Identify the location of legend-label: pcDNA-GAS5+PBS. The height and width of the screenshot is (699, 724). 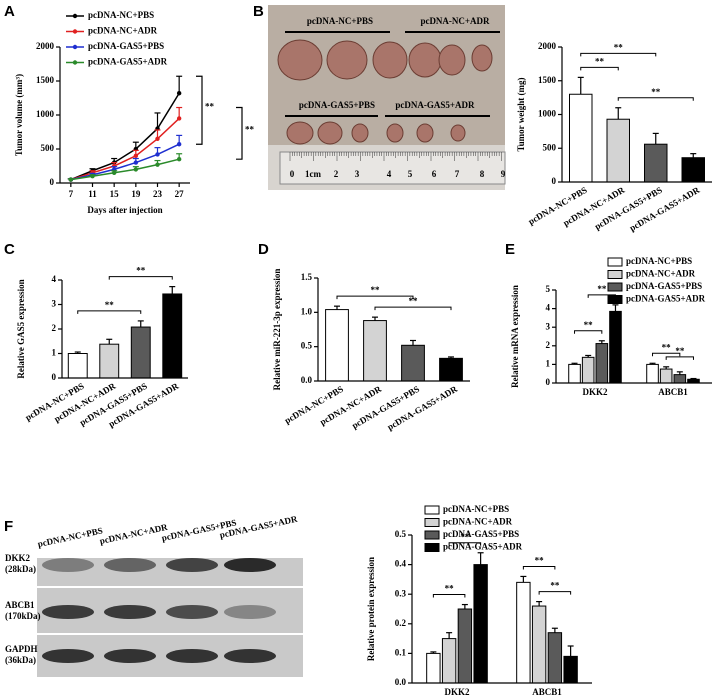
(481, 534).